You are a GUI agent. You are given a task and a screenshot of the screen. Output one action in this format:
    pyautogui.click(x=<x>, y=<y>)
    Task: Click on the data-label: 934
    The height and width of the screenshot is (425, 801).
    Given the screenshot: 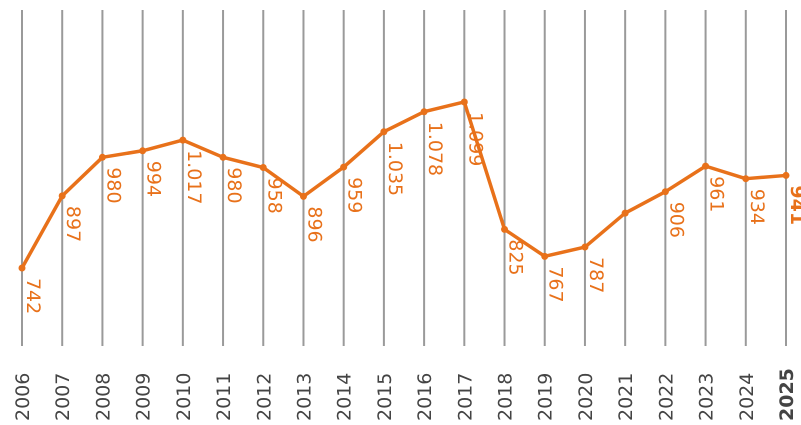 What is the action you would take?
    pyautogui.click(x=757, y=207)
    